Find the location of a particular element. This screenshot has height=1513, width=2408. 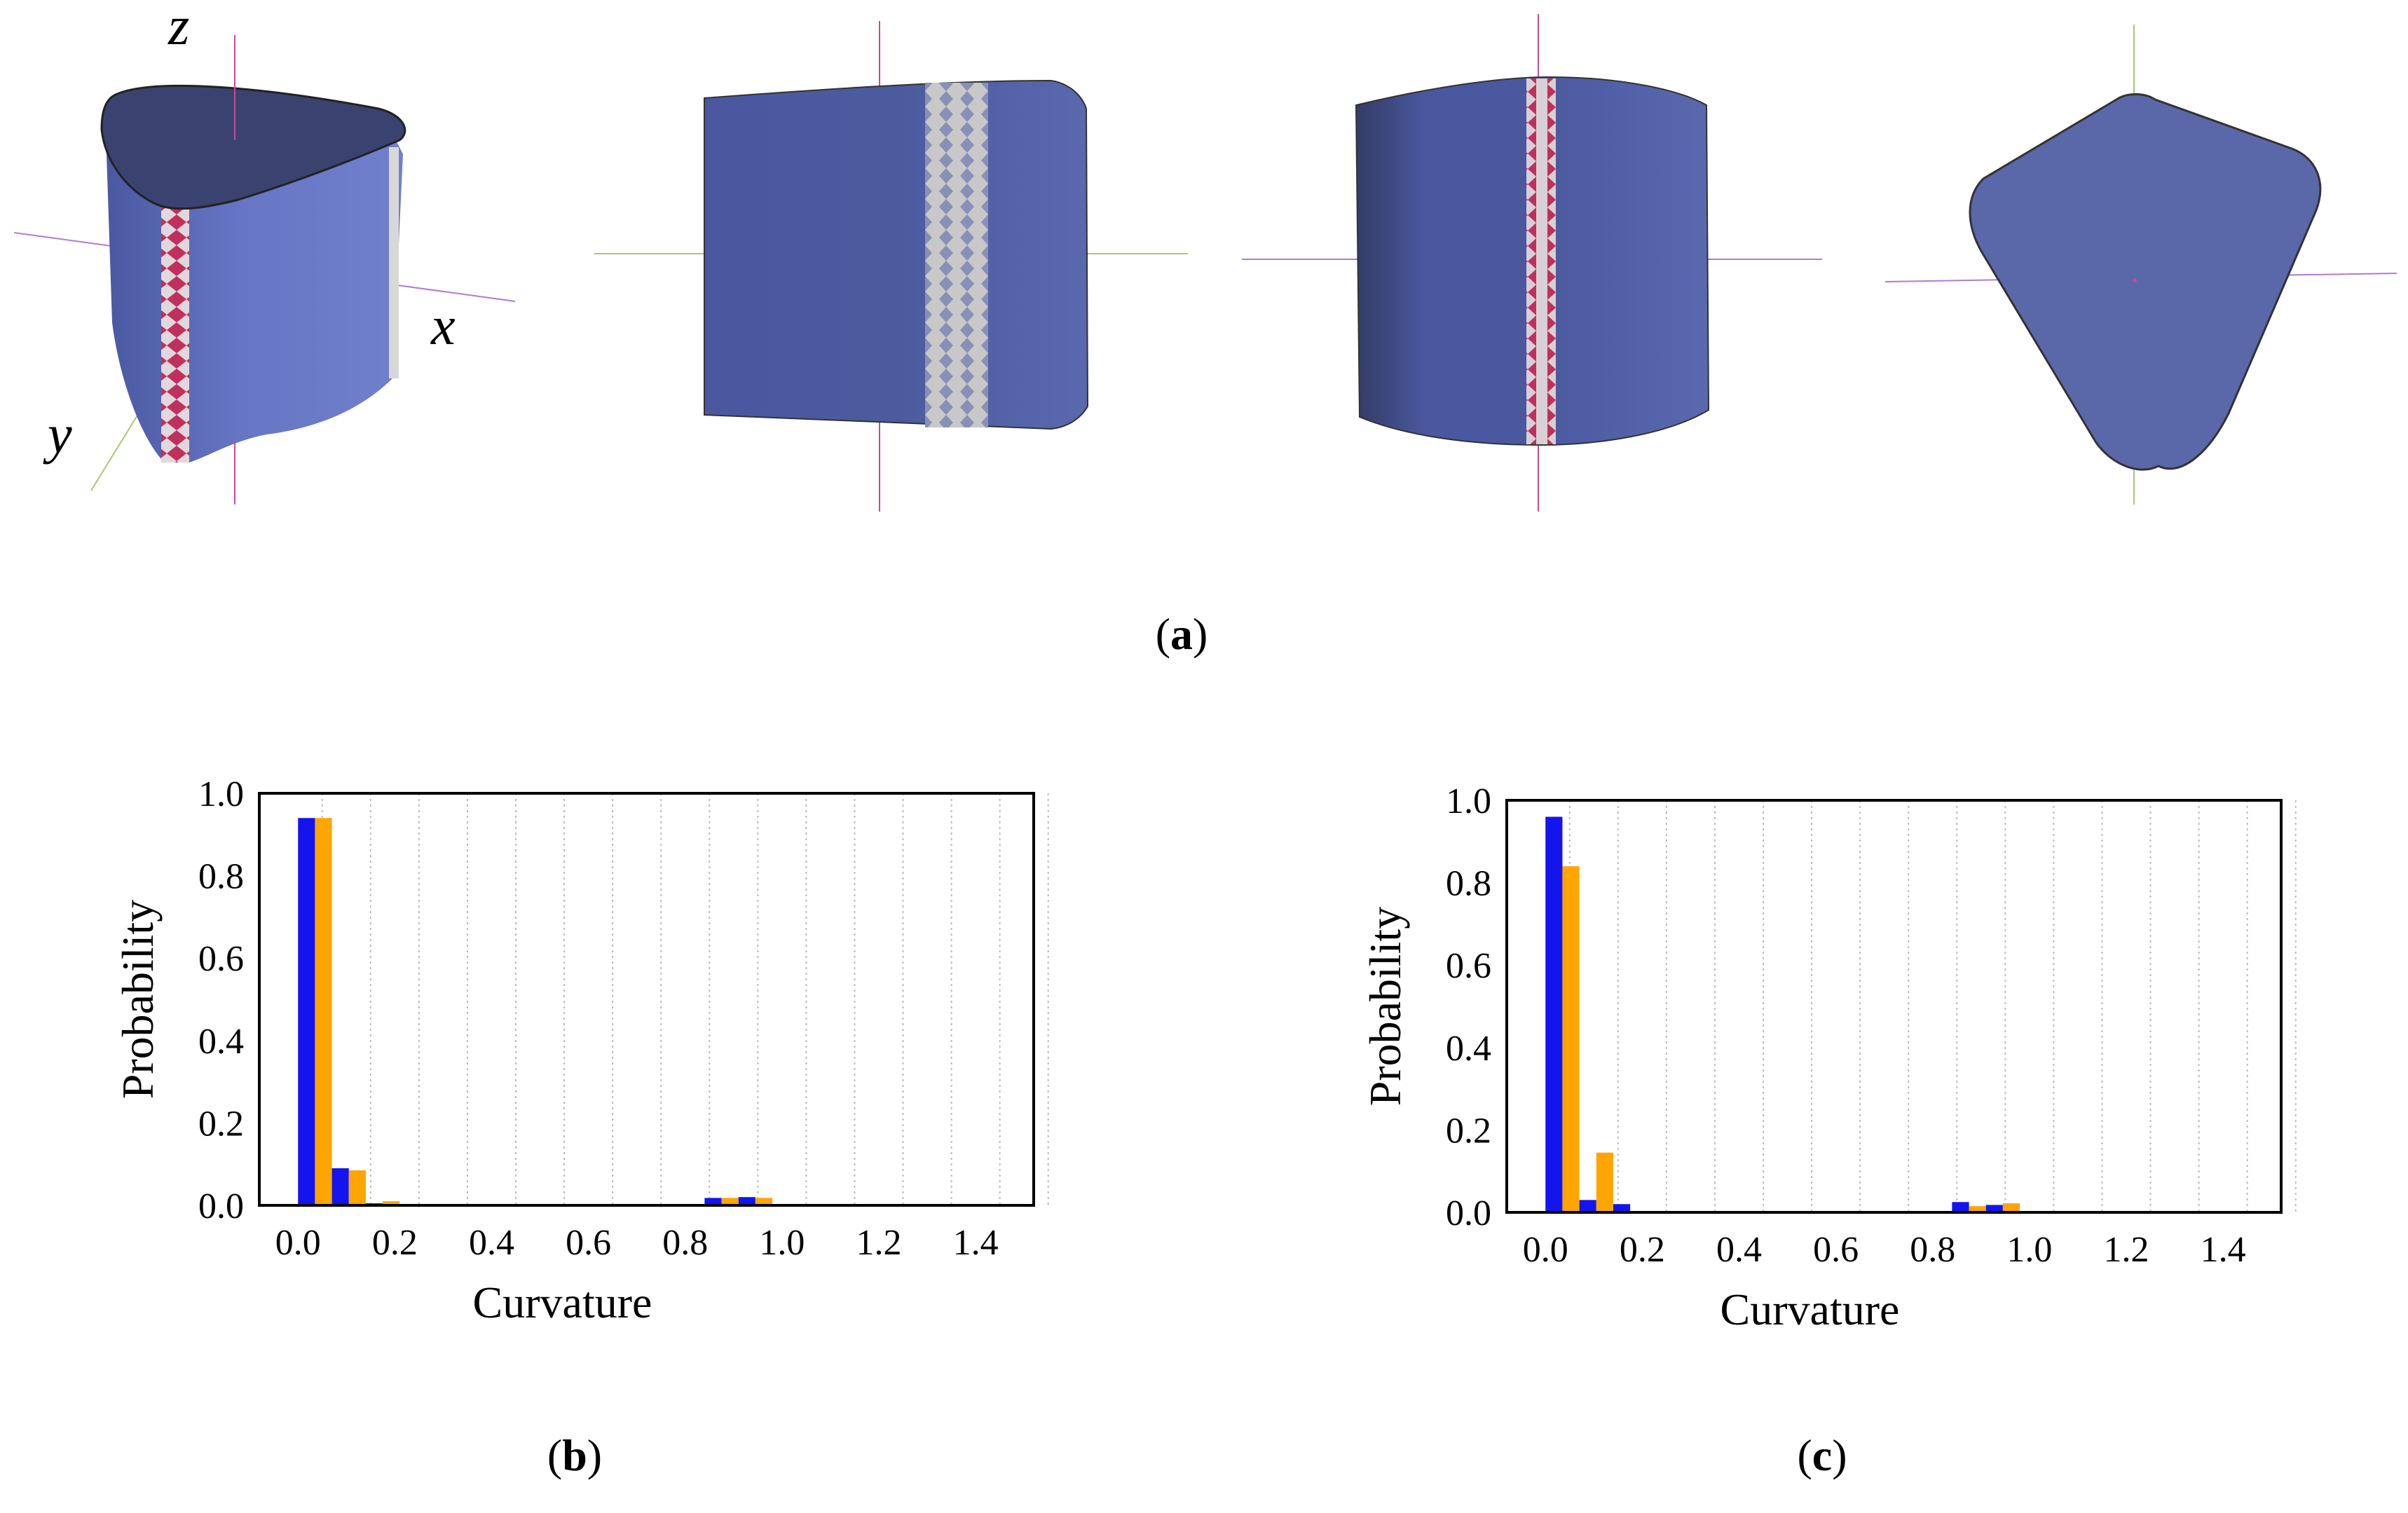

isometric-view is located at coordinates (264, 270).